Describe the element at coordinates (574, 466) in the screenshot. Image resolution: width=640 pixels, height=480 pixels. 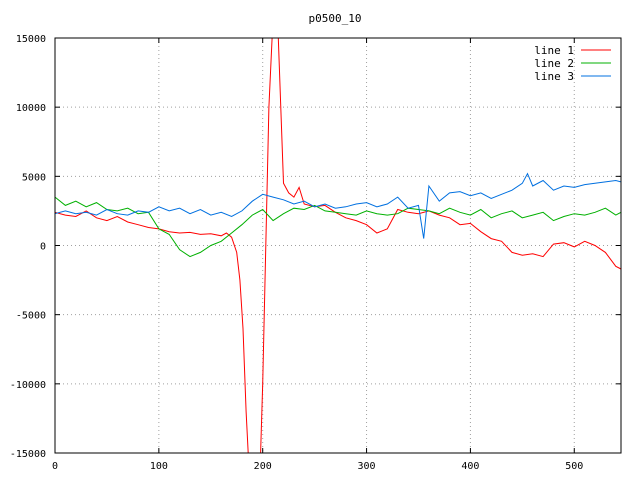
I see `x-tick-label: 500` at that location.